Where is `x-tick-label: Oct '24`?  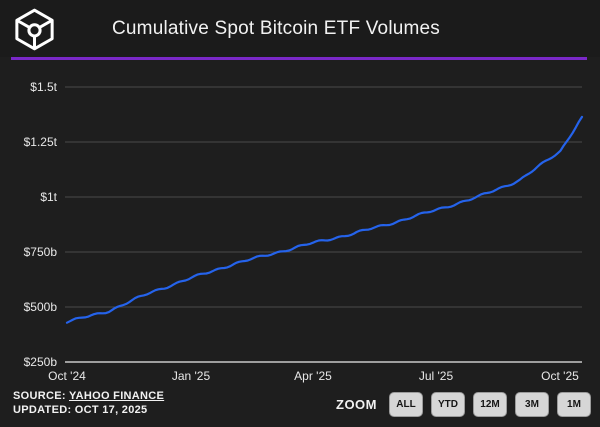
x-tick-label: Oct '24 is located at coordinates (67, 376).